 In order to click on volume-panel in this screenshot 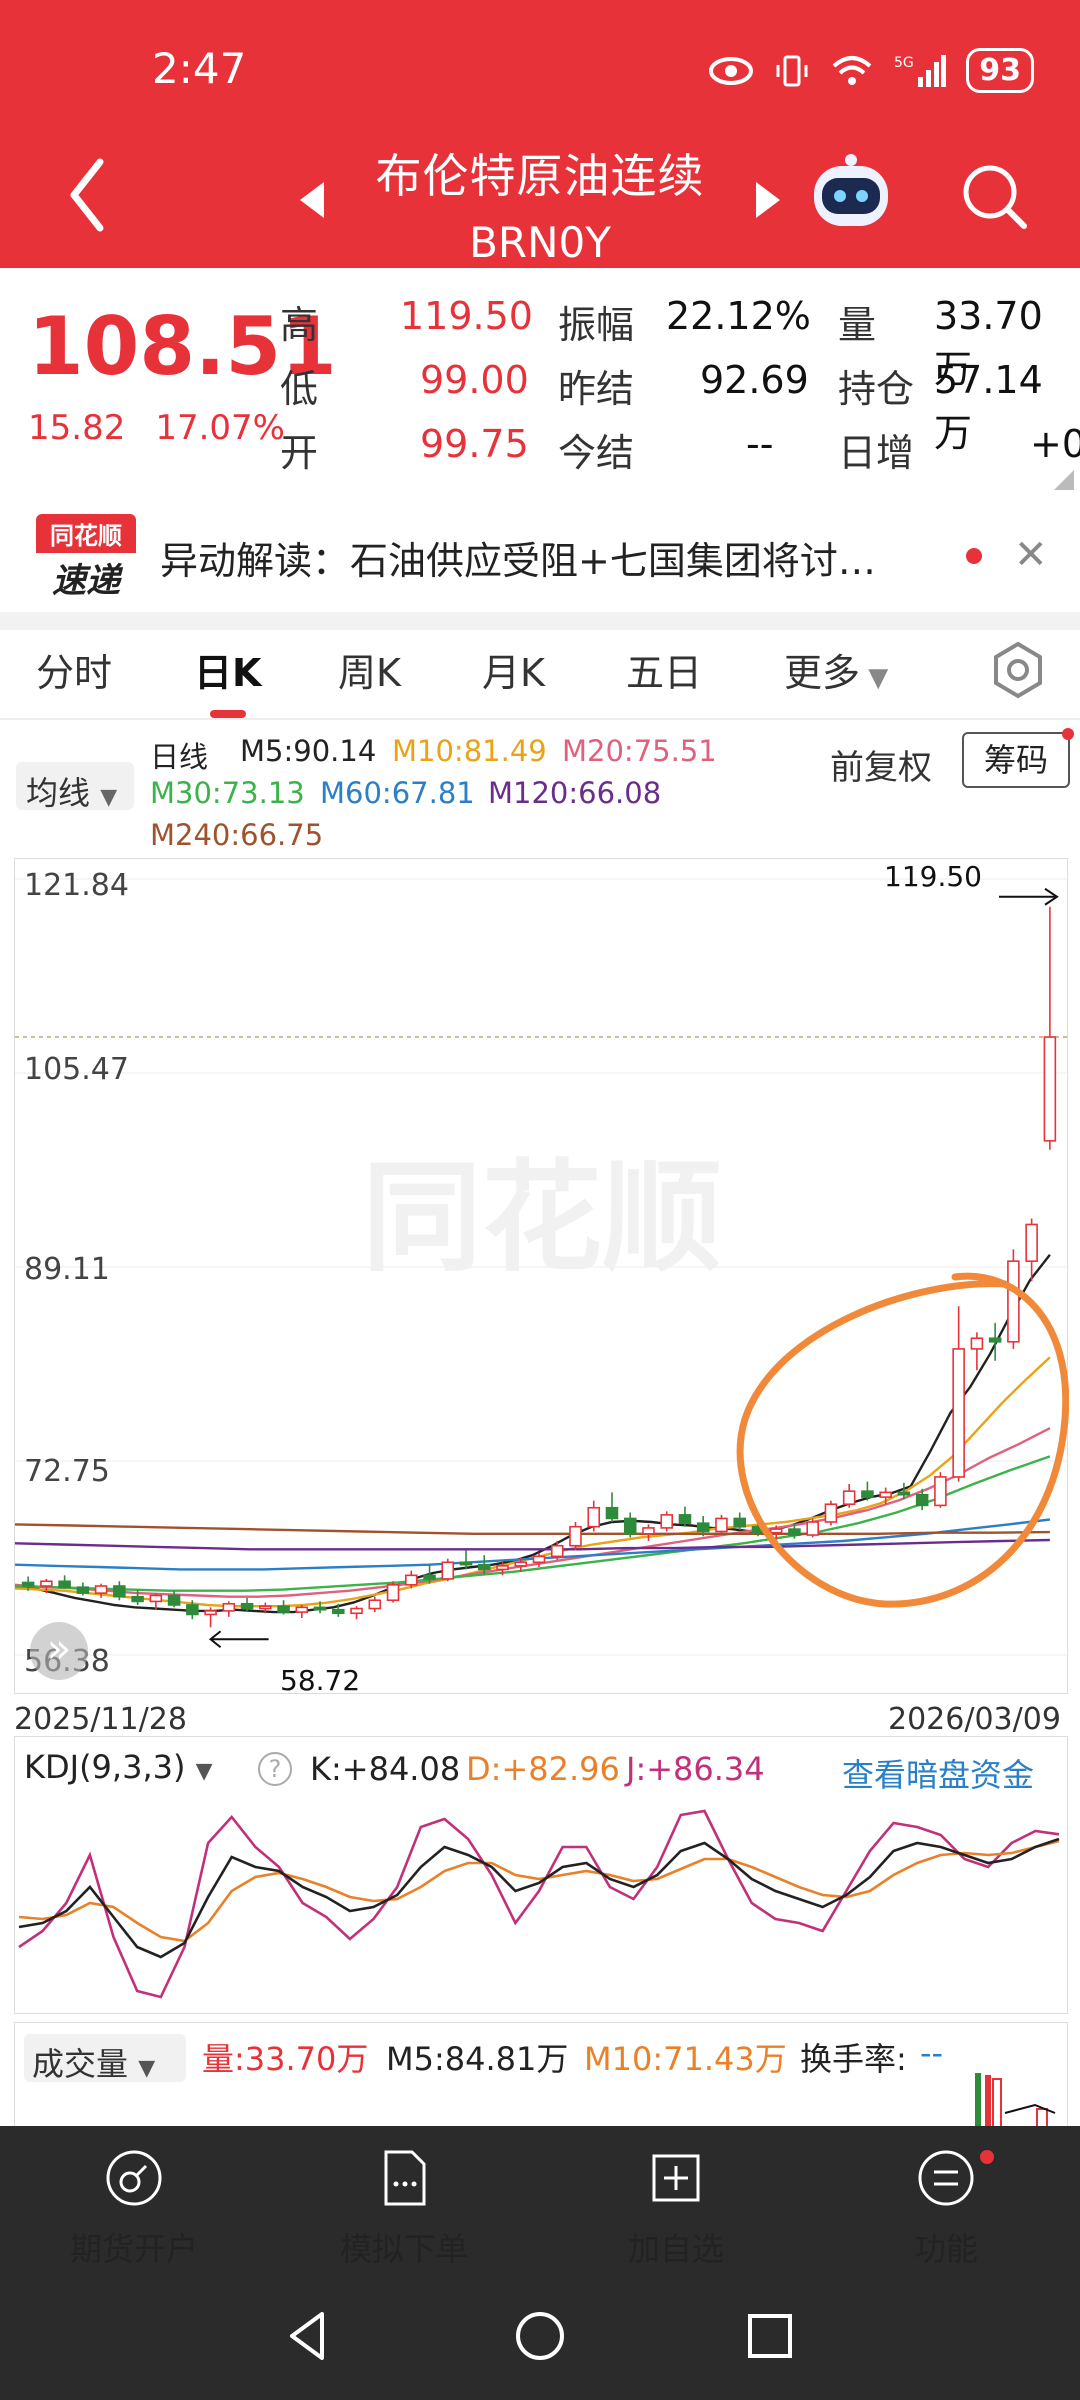, I will do `click(541, 2074)`.